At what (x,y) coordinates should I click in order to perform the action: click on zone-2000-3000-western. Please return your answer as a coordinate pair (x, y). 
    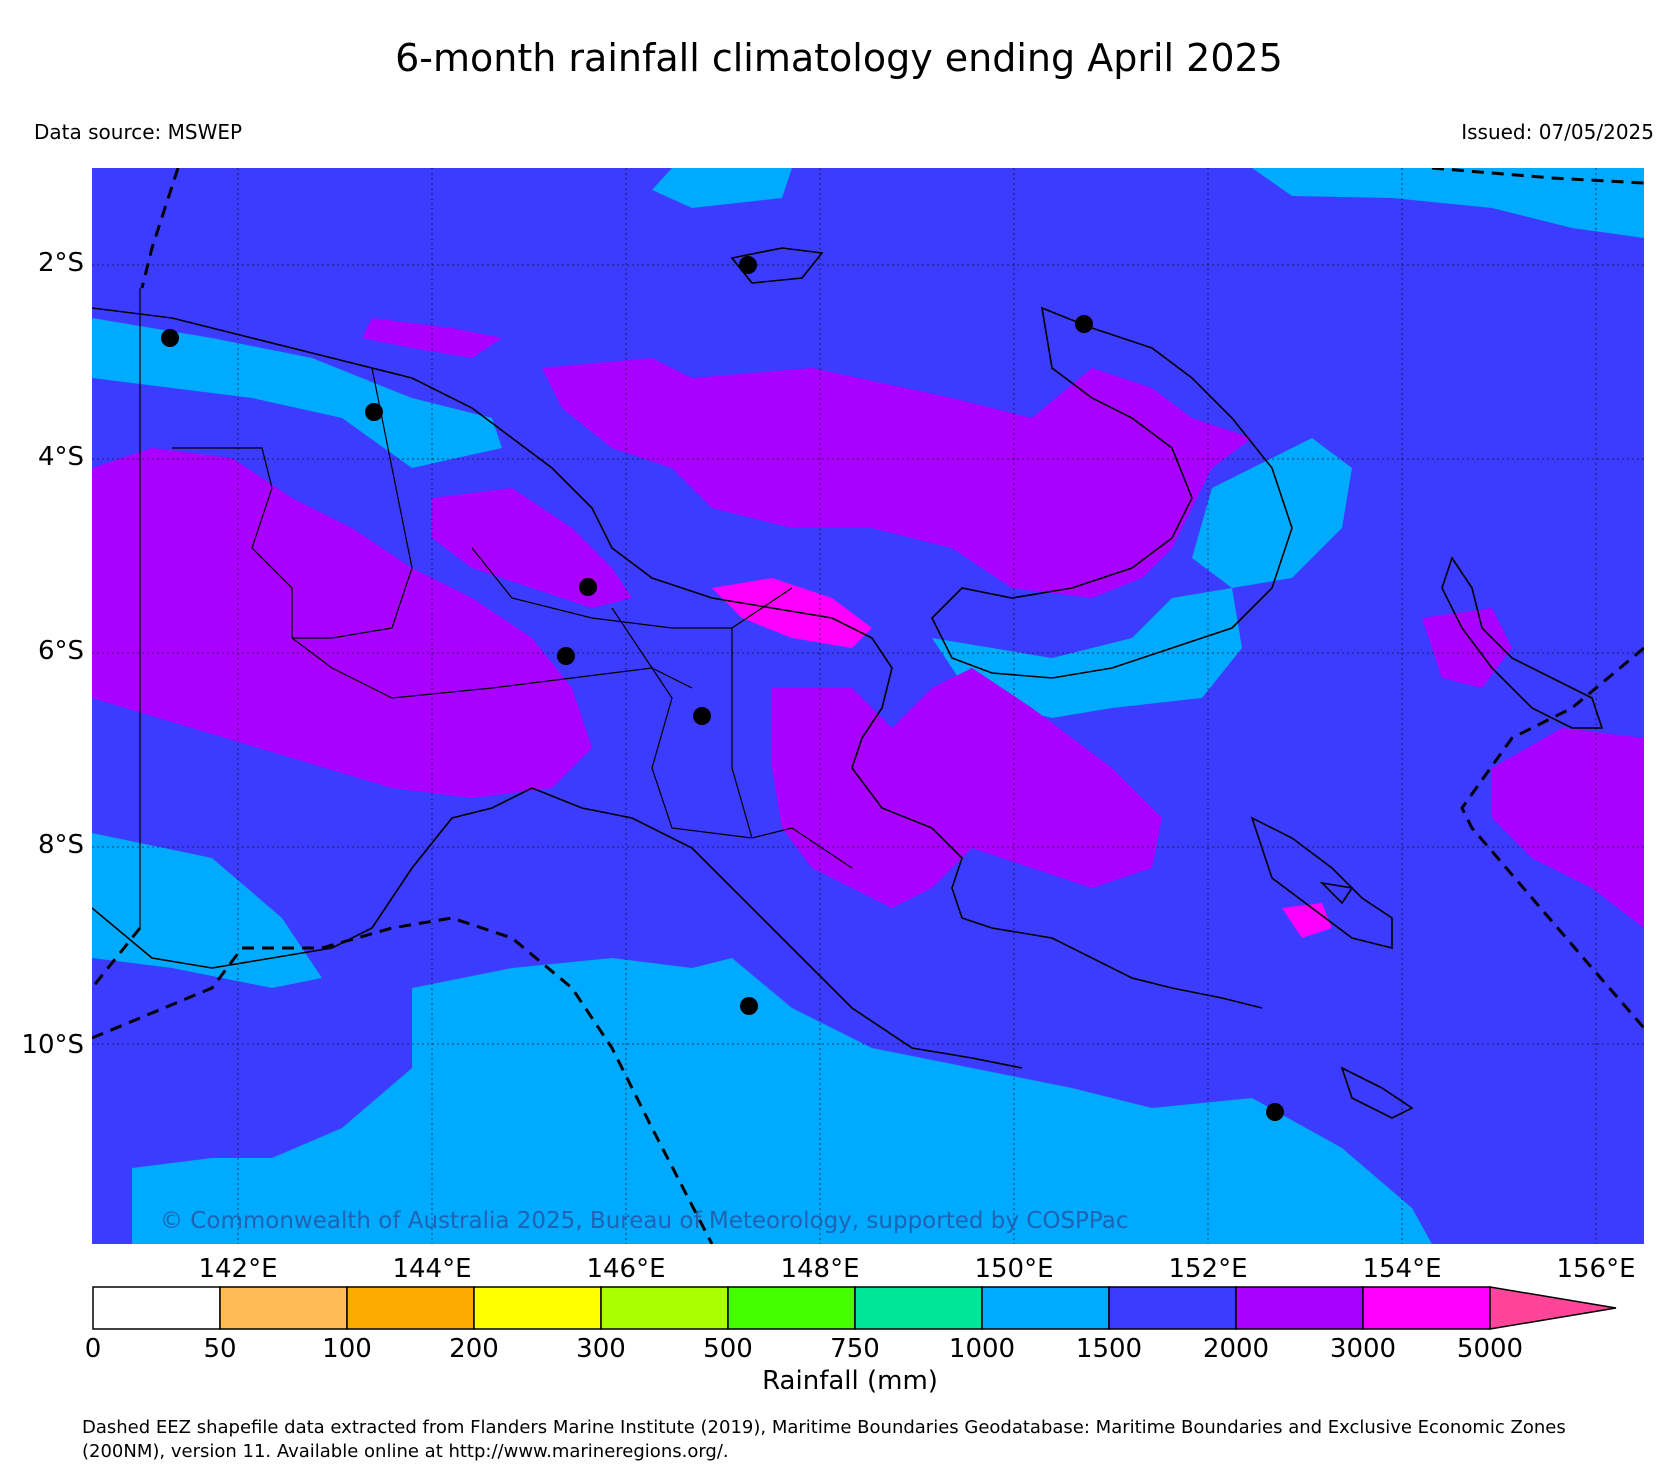
    Looking at the image, I should click on (342, 623).